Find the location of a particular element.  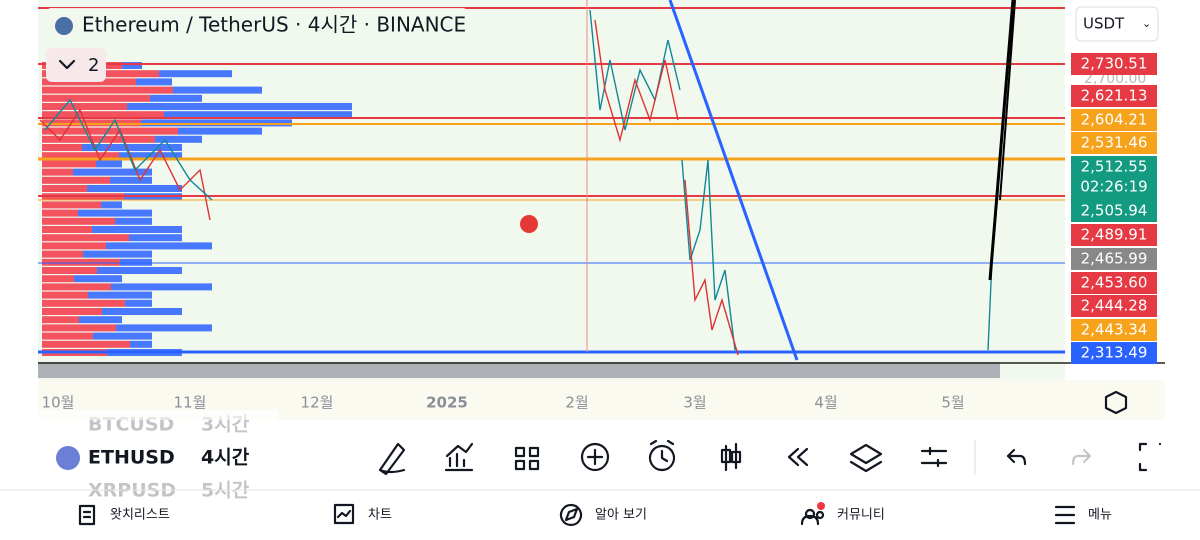

indicator-toggle is located at coordinates (76, 65).